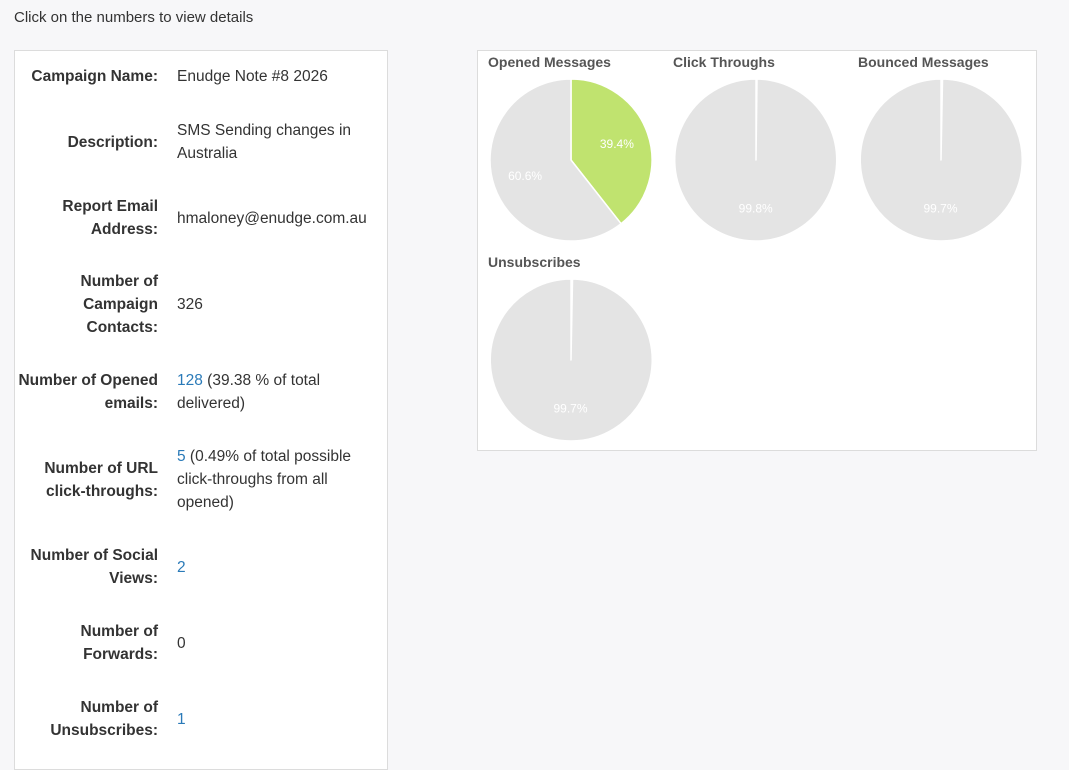  Describe the element at coordinates (181, 567) in the screenshot. I see `social-views-link: 2` at that location.